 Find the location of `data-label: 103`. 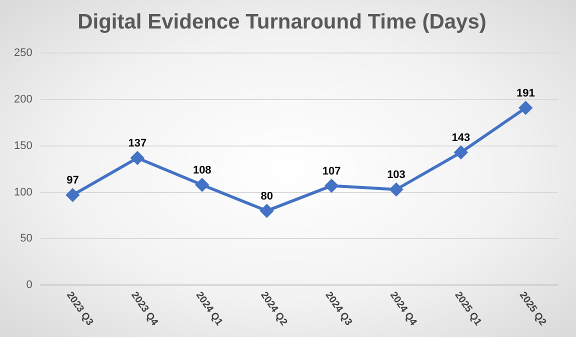

data-label: 103 is located at coordinates (396, 175).